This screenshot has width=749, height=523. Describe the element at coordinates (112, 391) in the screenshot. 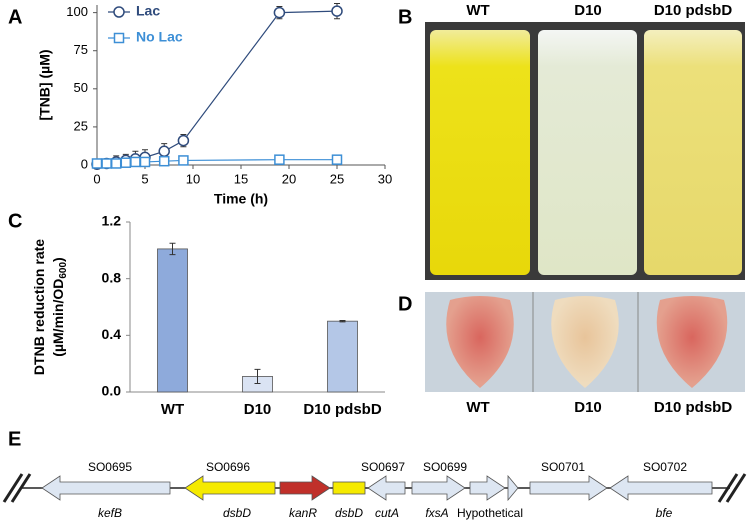

I see `y-tick-label: 0.0` at that location.